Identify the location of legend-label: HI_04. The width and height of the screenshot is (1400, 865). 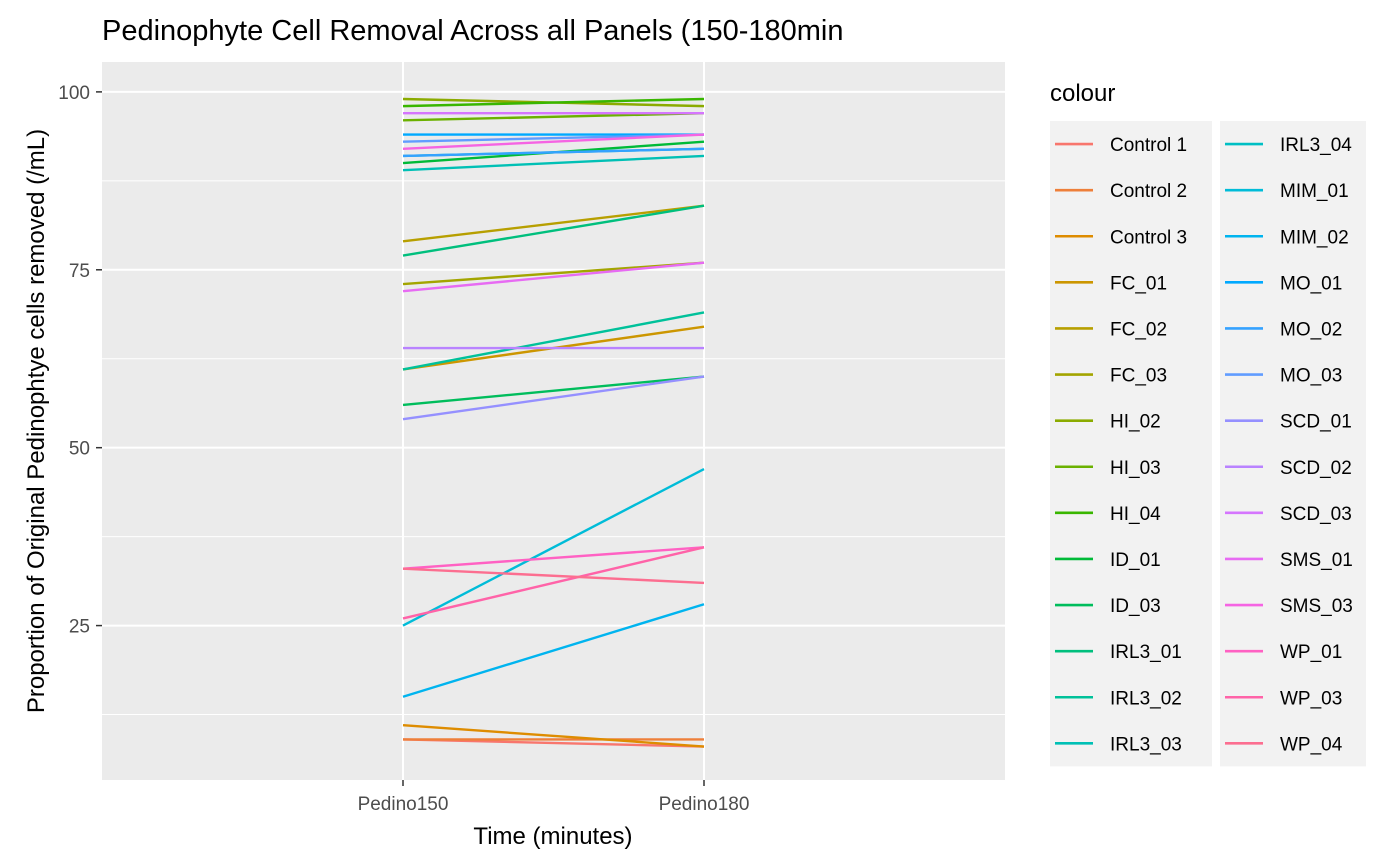
(1135, 514).